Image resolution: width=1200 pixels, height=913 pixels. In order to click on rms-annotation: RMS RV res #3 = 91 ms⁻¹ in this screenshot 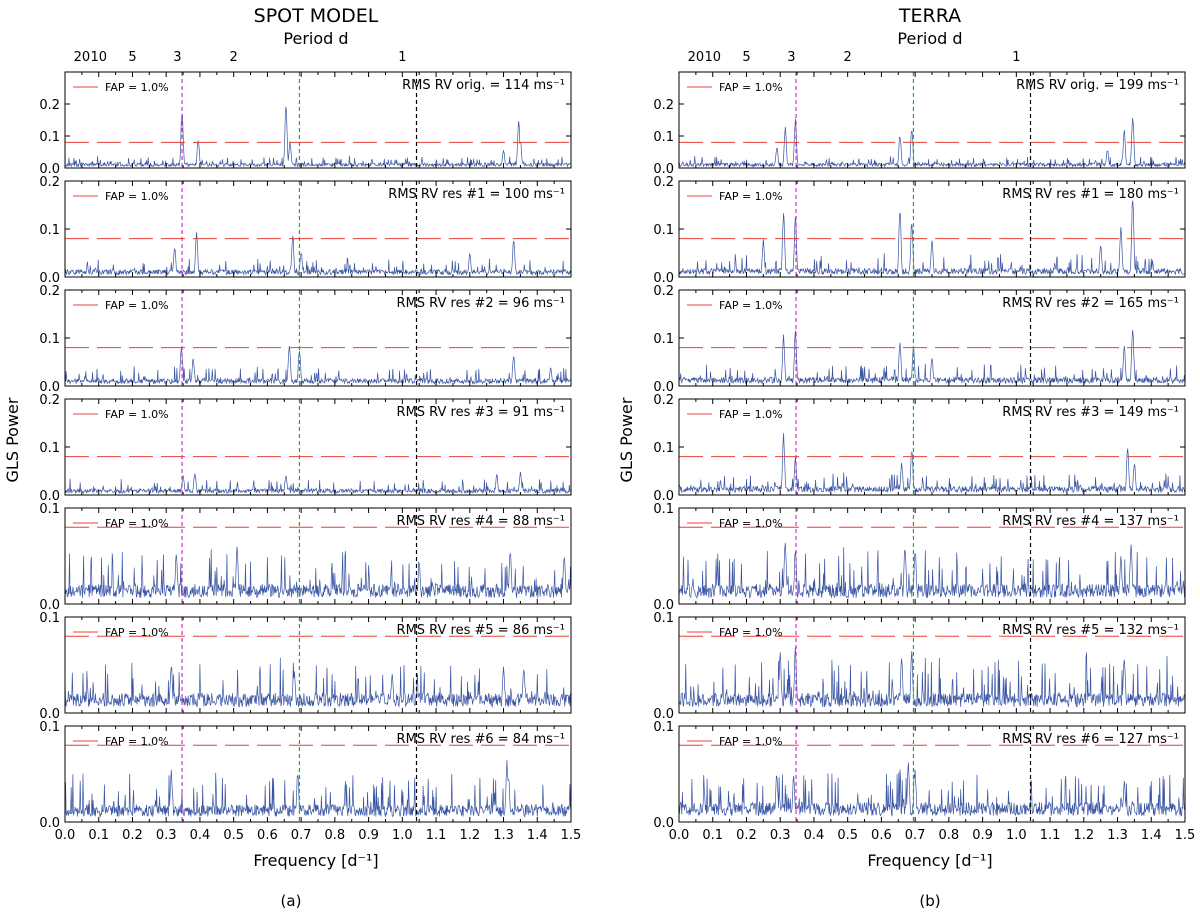, I will do `click(481, 412)`.